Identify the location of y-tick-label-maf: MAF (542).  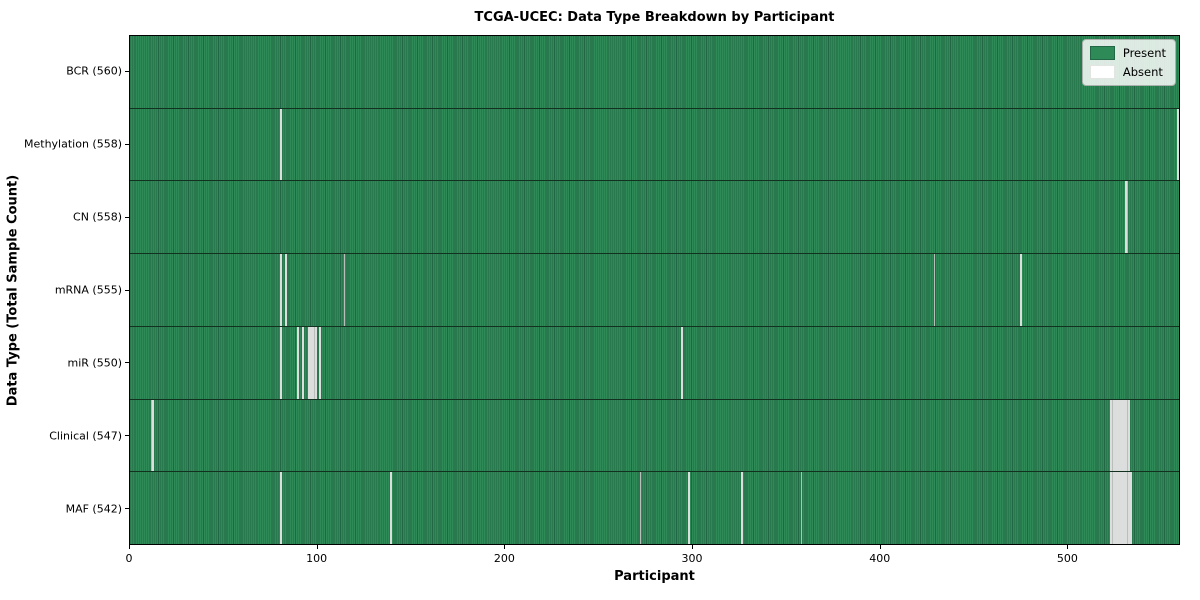
(93, 509).